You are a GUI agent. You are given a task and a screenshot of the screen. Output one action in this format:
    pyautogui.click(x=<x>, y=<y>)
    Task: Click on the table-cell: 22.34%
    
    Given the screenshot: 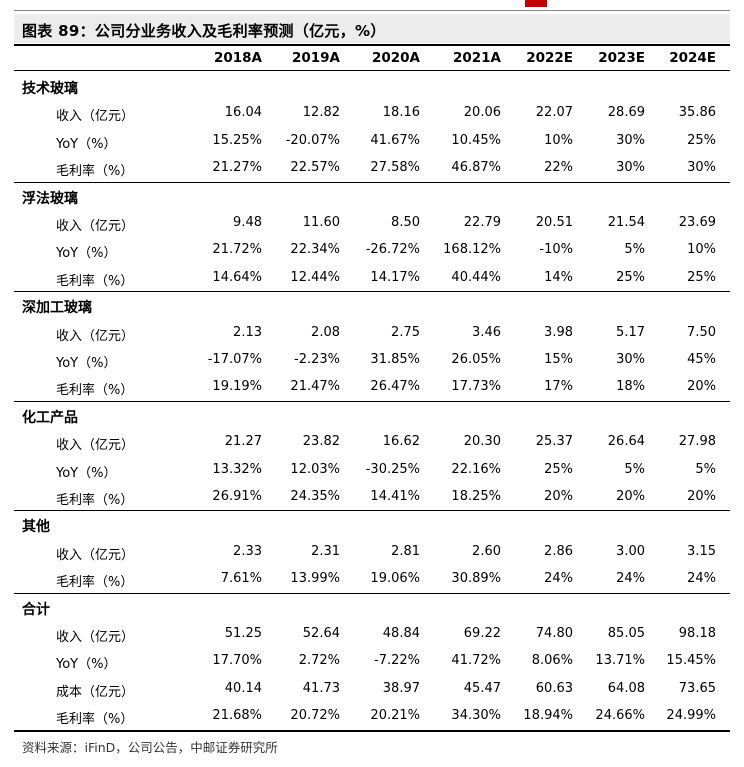 What is the action you would take?
    pyautogui.click(x=315, y=250)
    